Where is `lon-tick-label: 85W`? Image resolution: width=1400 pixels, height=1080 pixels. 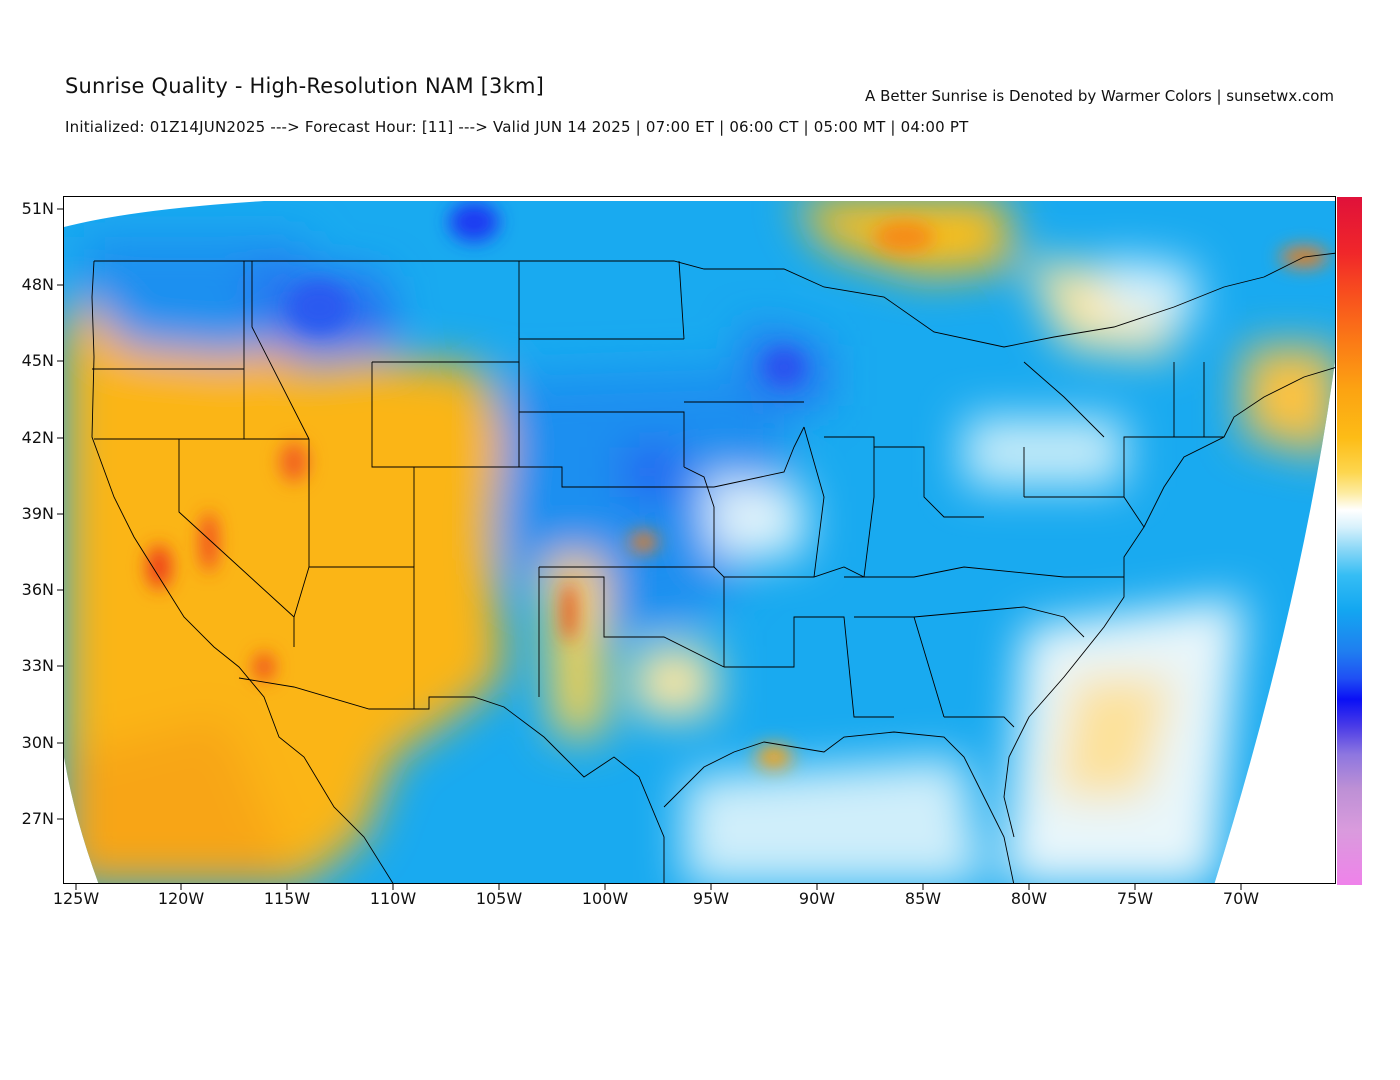 lon-tick-label: 85W is located at coordinates (923, 898).